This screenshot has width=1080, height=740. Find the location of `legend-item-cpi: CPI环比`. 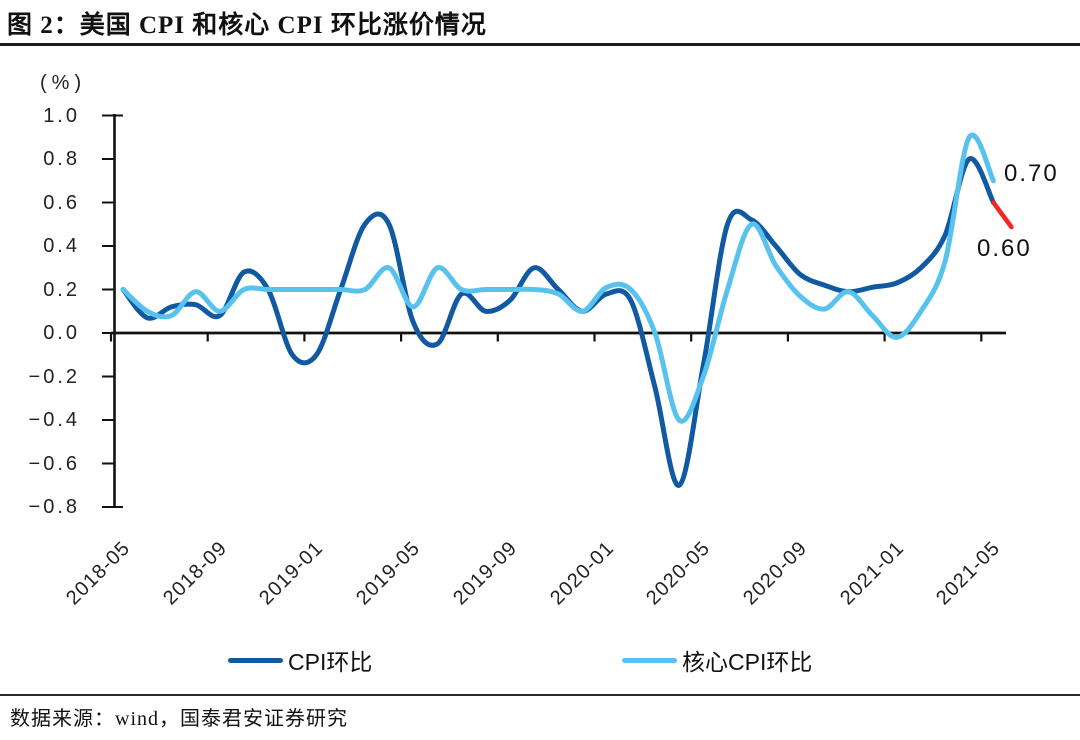

legend-item-cpi: CPI环比 is located at coordinates (300, 660).